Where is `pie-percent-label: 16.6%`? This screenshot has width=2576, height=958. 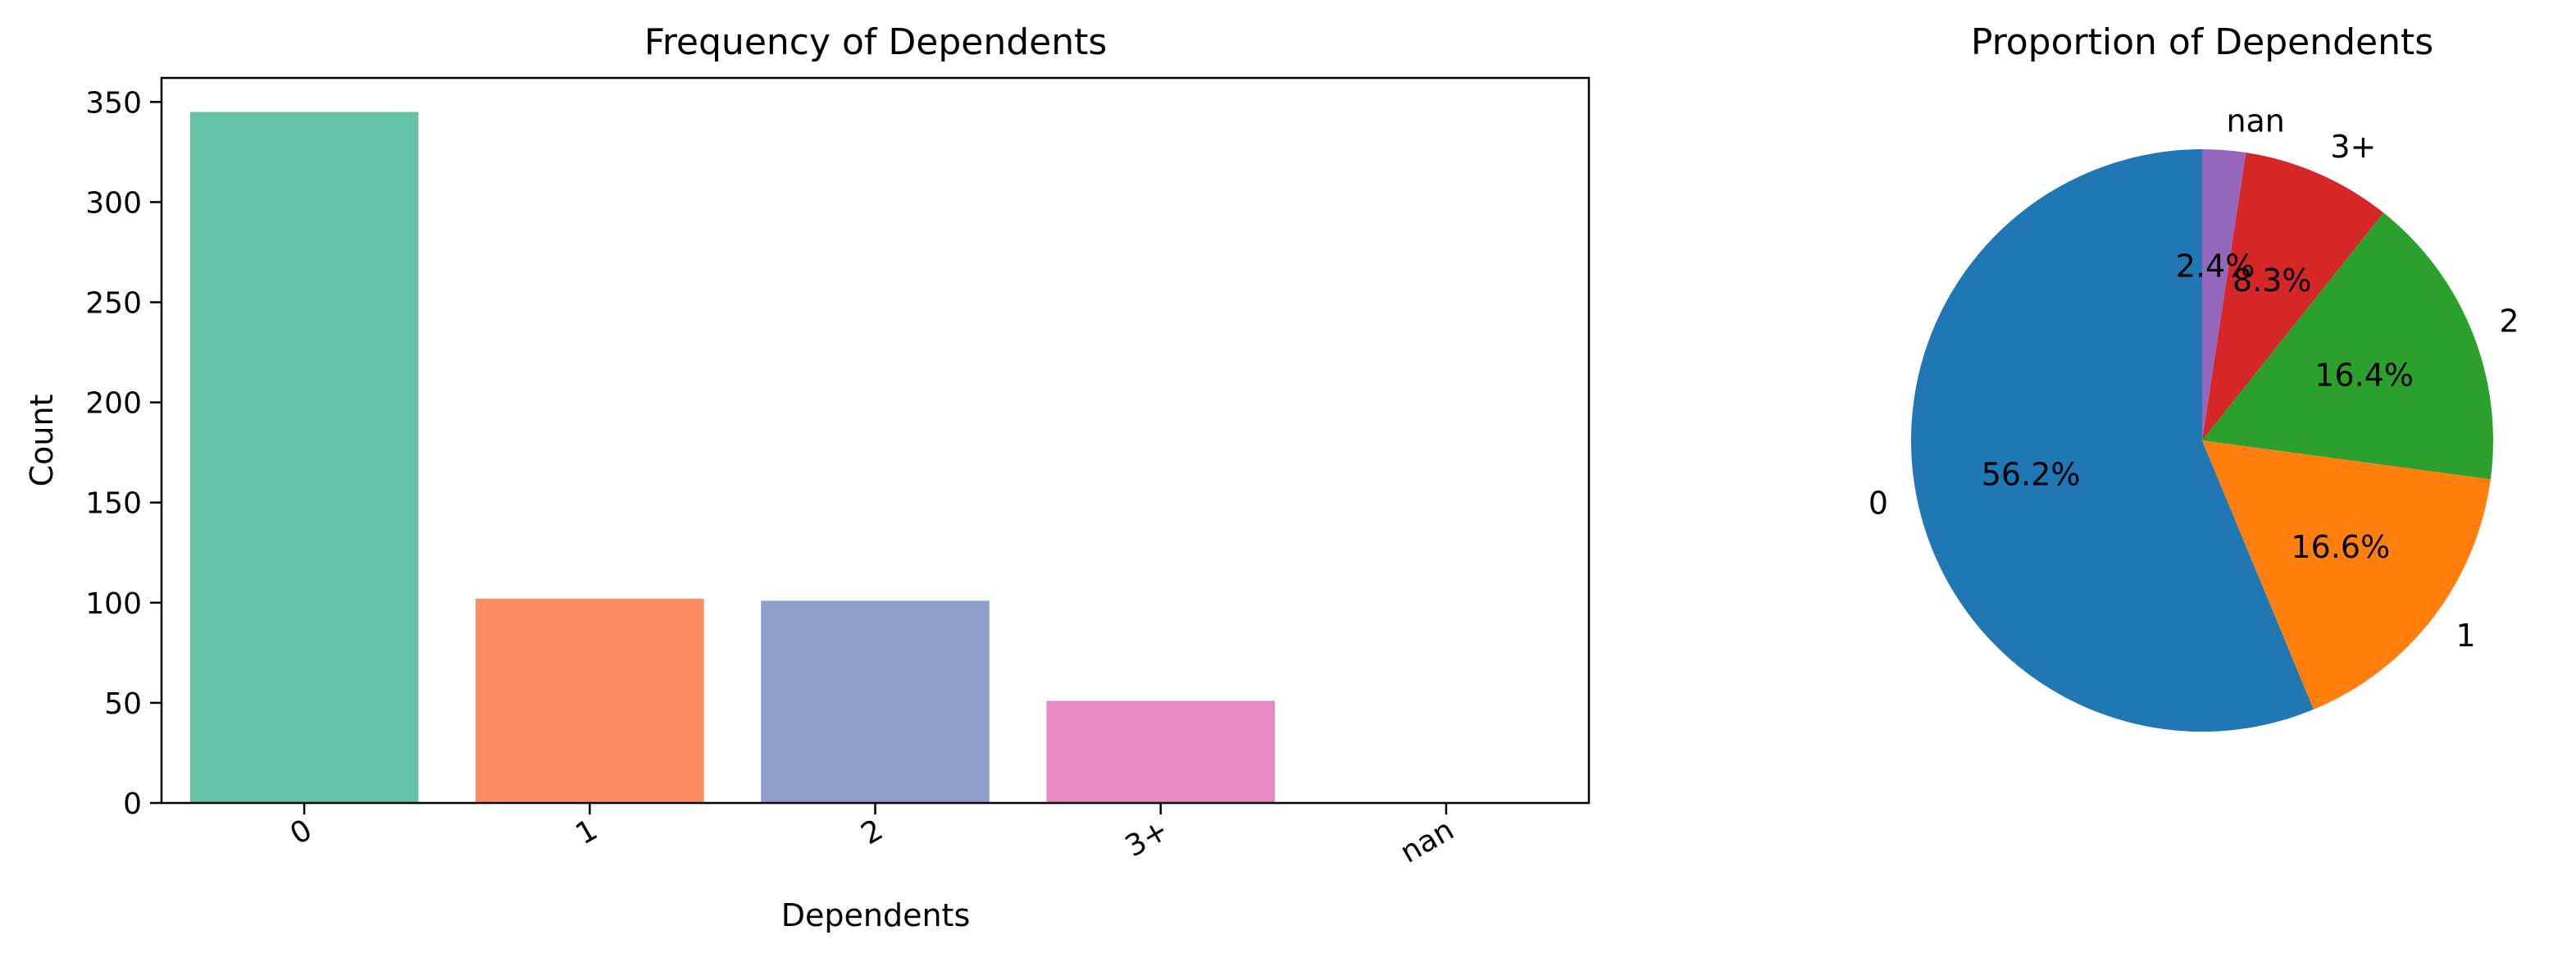 pie-percent-label: 16.6% is located at coordinates (2341, 547).